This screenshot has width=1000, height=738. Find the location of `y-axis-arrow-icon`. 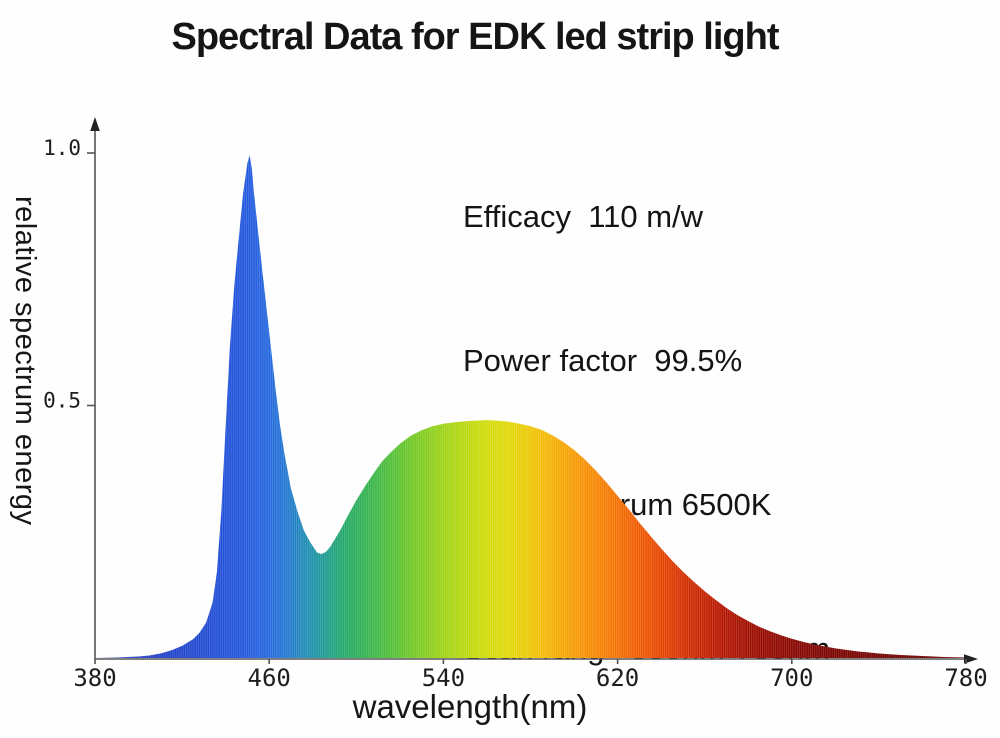

y-axis-arrow-icon is located at coordinates (95, 124).